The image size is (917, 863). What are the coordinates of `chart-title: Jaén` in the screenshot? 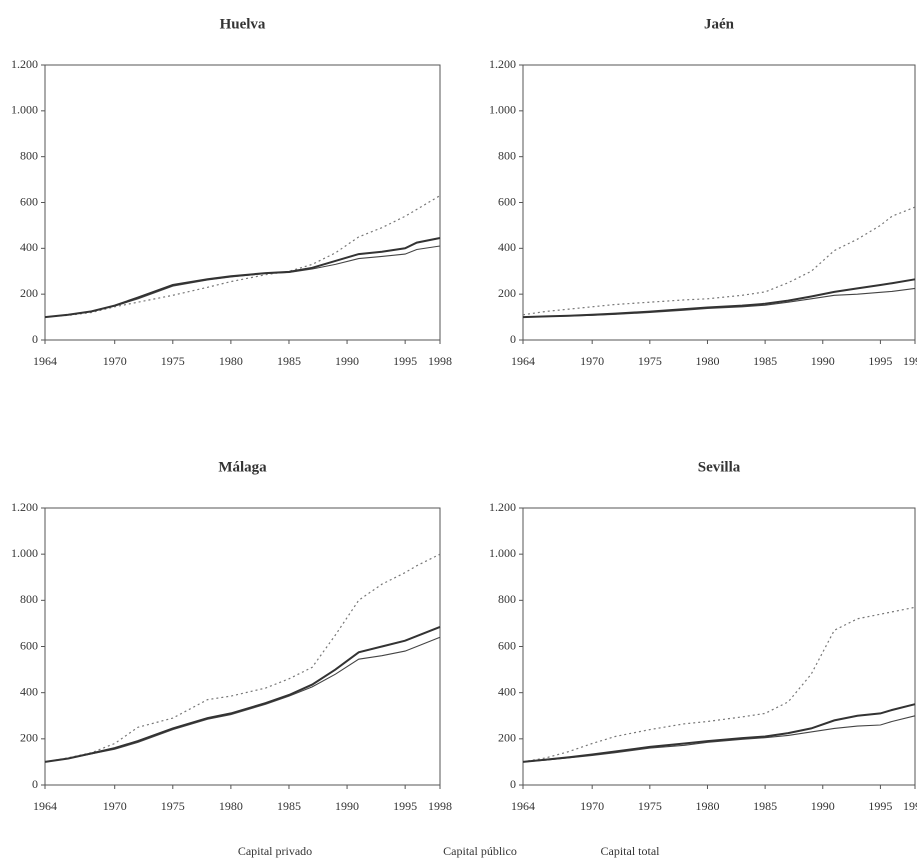 It's located at (719, 24).